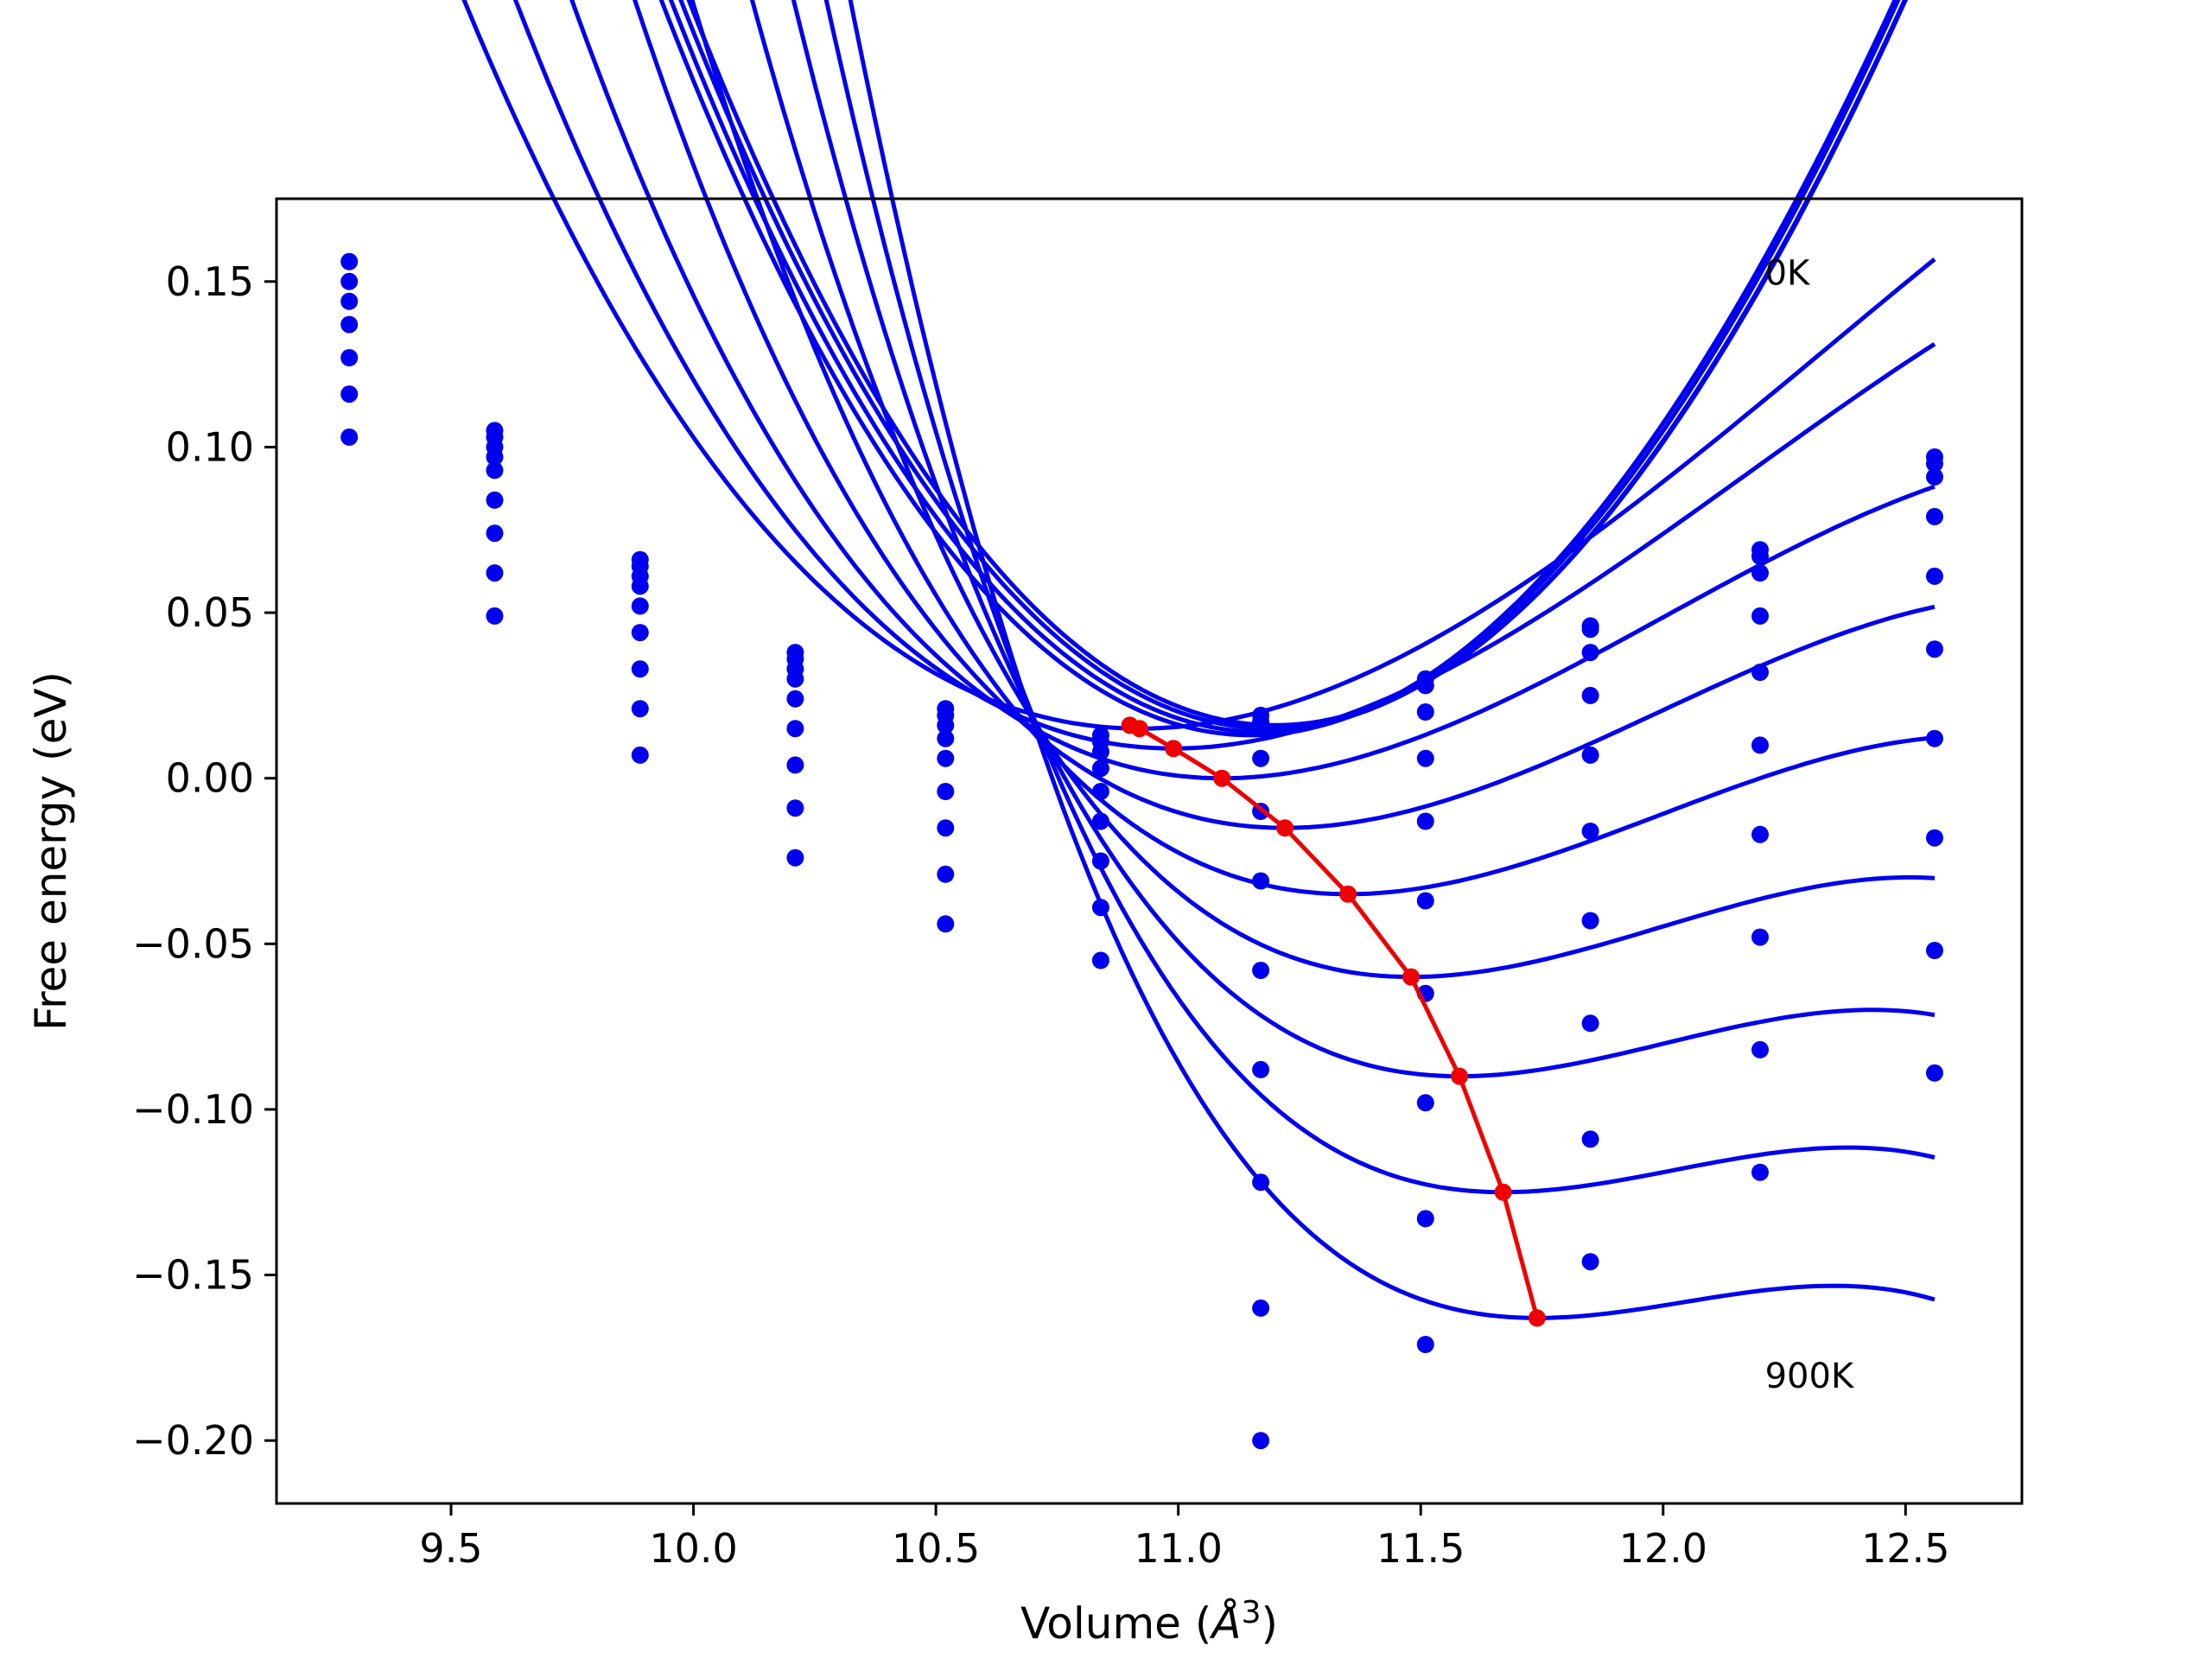 This screenshot has width=2212, height=1659. I want to click on y-tick-label-4: 0.00, so click(210, 778).